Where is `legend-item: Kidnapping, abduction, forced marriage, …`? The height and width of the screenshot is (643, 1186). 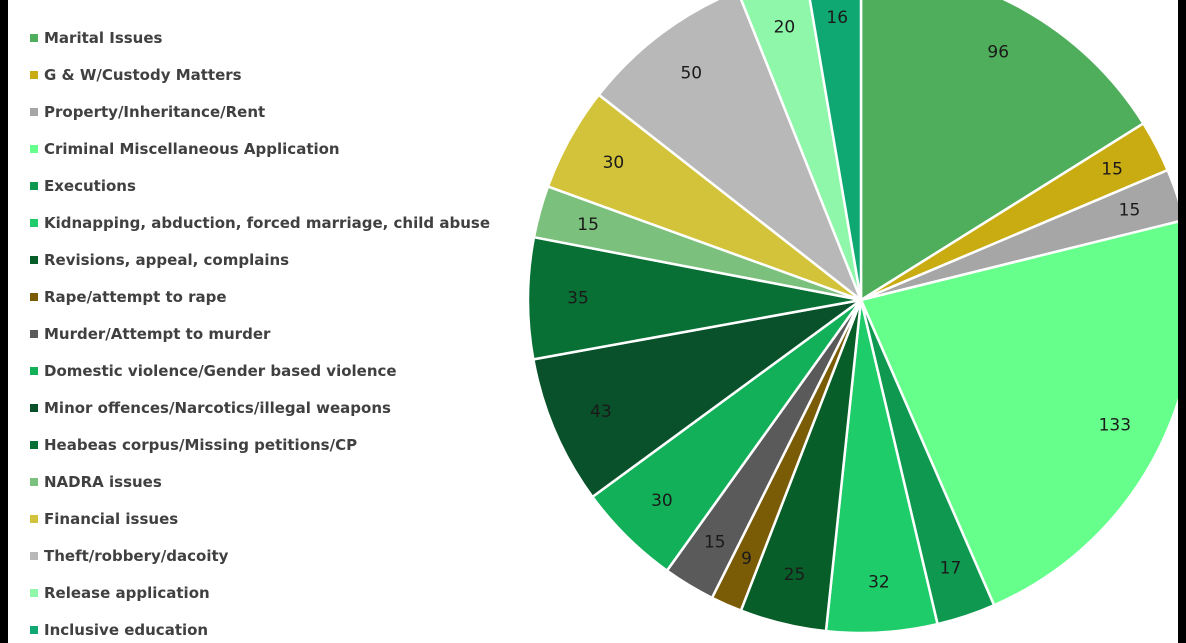 legend-item: Kidnapping, abduction, forced marriage, … is located at coordinates (260, 222).